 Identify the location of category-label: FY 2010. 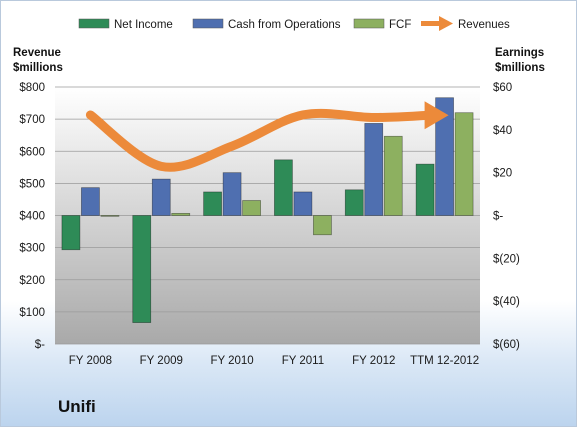
(231, 361).